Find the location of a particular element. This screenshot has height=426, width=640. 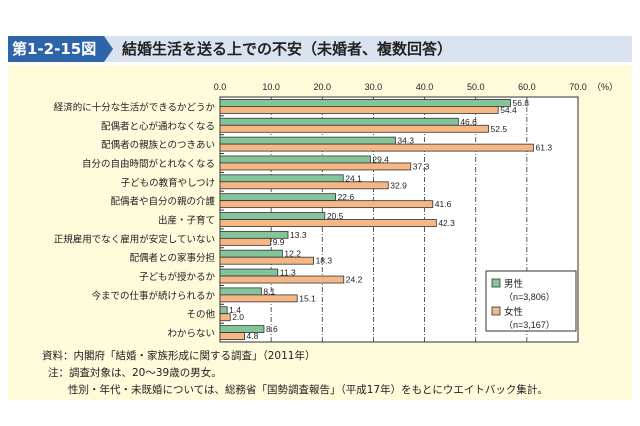

unit-label: （%） is located at coordinates (605, 87).